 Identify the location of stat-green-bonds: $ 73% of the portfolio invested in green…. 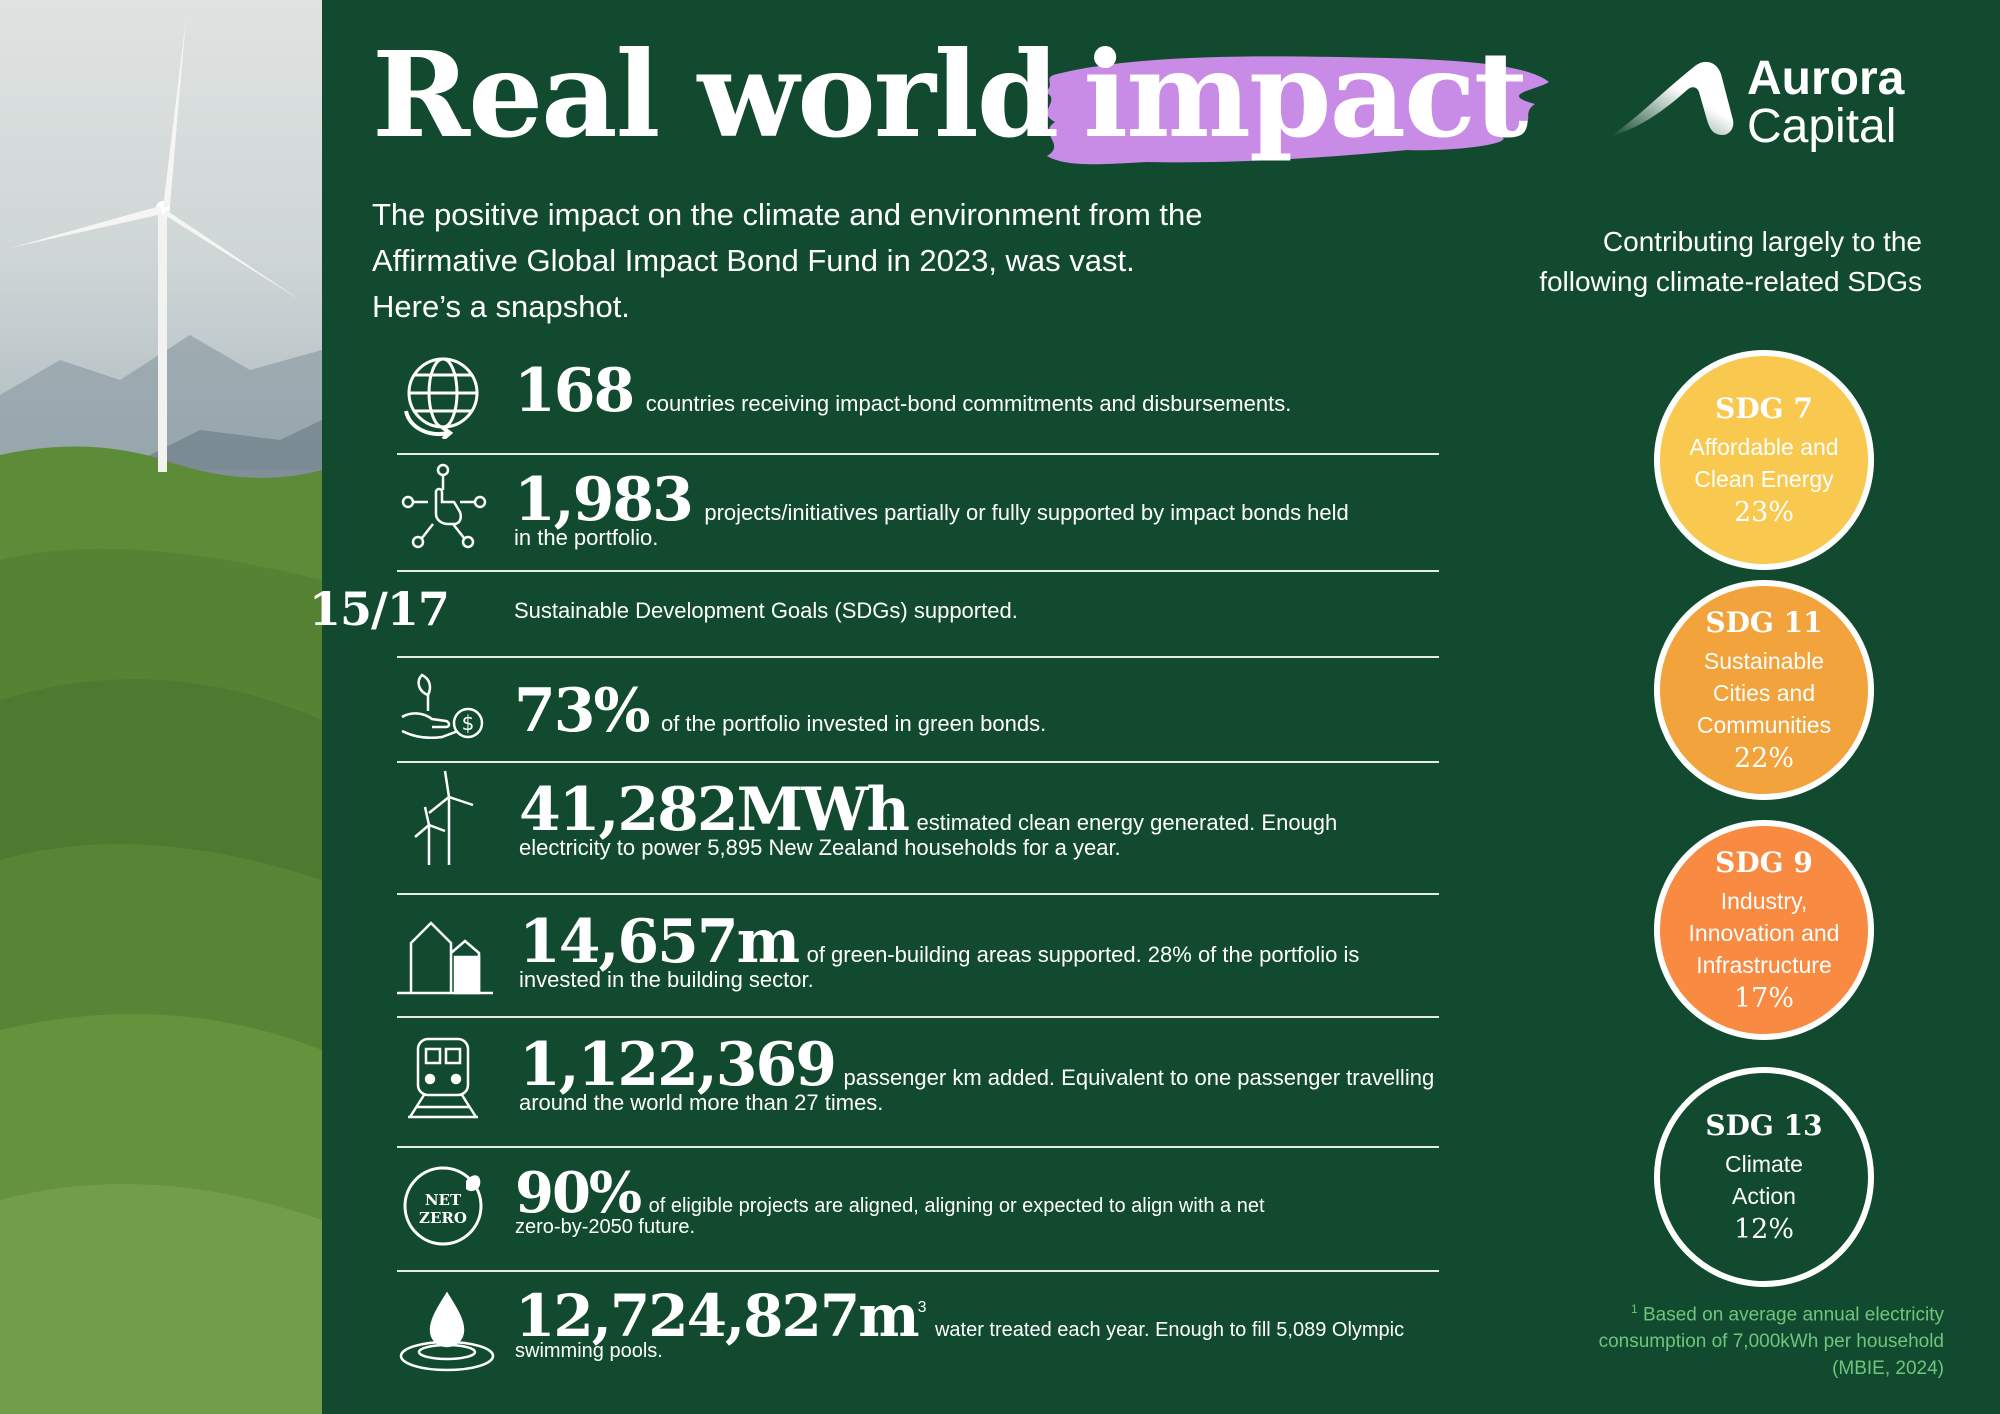
(917, 713).